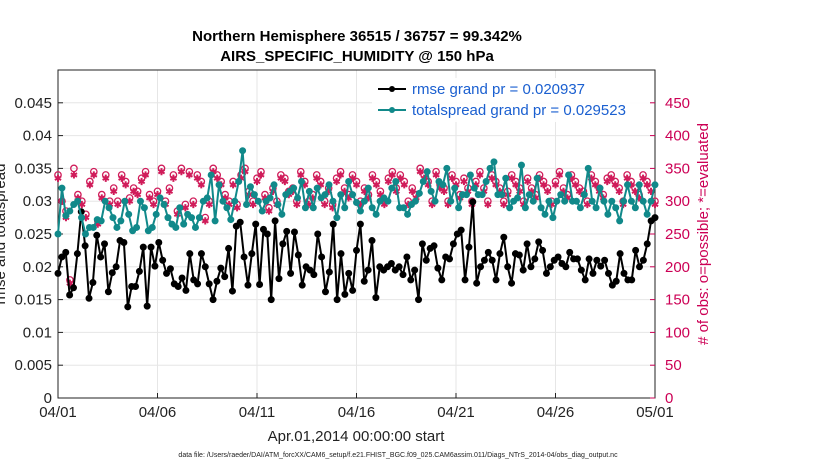  I want to click on y-tick-label: 0.01, so click(37, 332).